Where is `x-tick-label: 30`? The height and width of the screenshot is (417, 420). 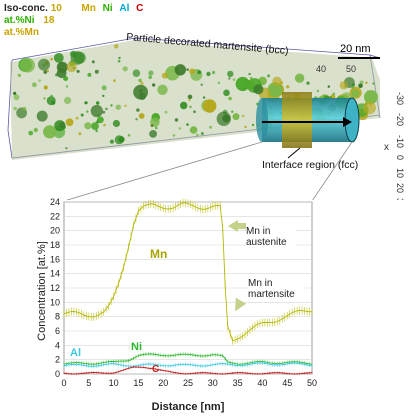
x-tick-label: 30 is located at coordinates (213, 383).